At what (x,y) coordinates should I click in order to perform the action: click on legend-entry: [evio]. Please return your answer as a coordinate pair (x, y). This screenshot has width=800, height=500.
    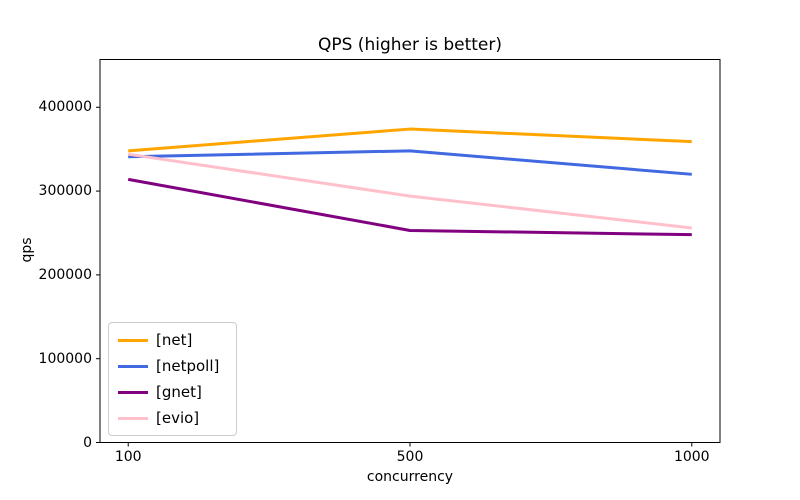
    Looking at the image, I should click on (172, 418).